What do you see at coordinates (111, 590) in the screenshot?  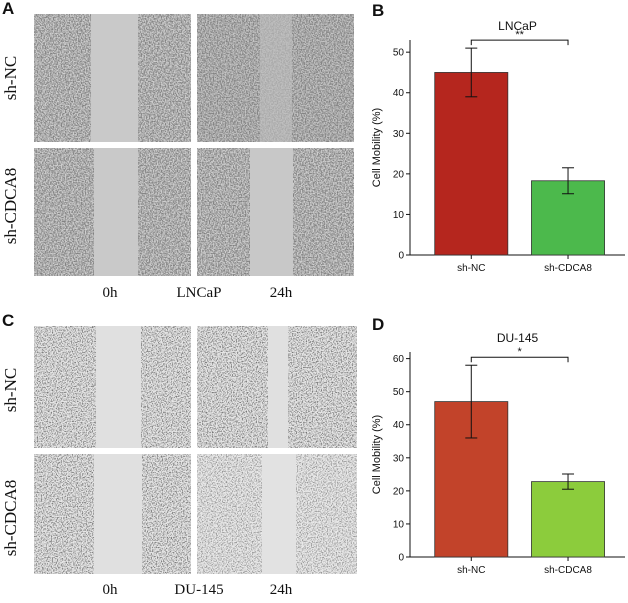 I see `caption-c-0h: 0h` at bounding box center [111, 590].